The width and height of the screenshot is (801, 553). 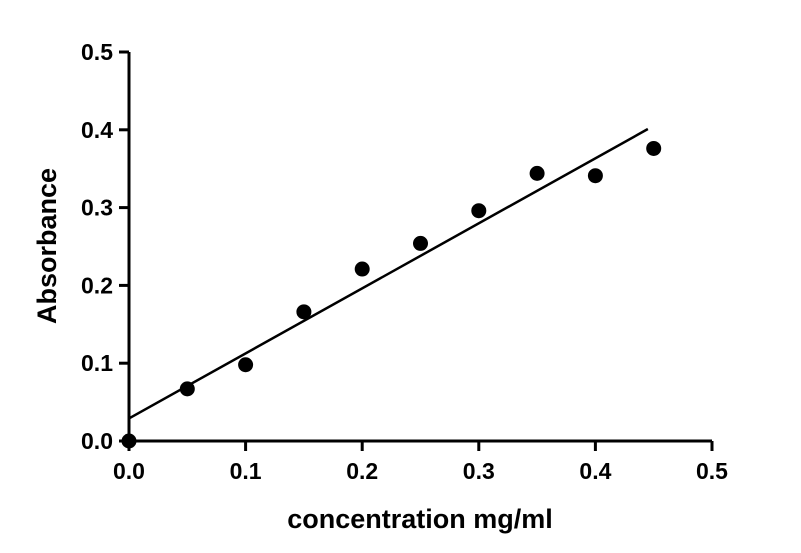 What do you see at coordinates (420, 519) in the screenshot?
I see `x-axis-title: concentration mg/ml` at bounding box center [420, 519].